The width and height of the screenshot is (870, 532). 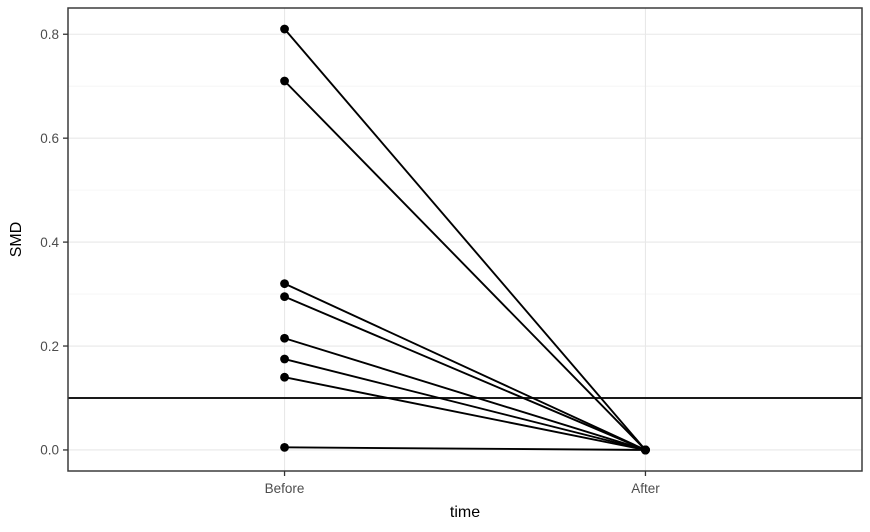 What do you see at coordinates (49, 34) in the screenshot?
I see `y-tick-label: 0.8` at bounding box center [49, 34].